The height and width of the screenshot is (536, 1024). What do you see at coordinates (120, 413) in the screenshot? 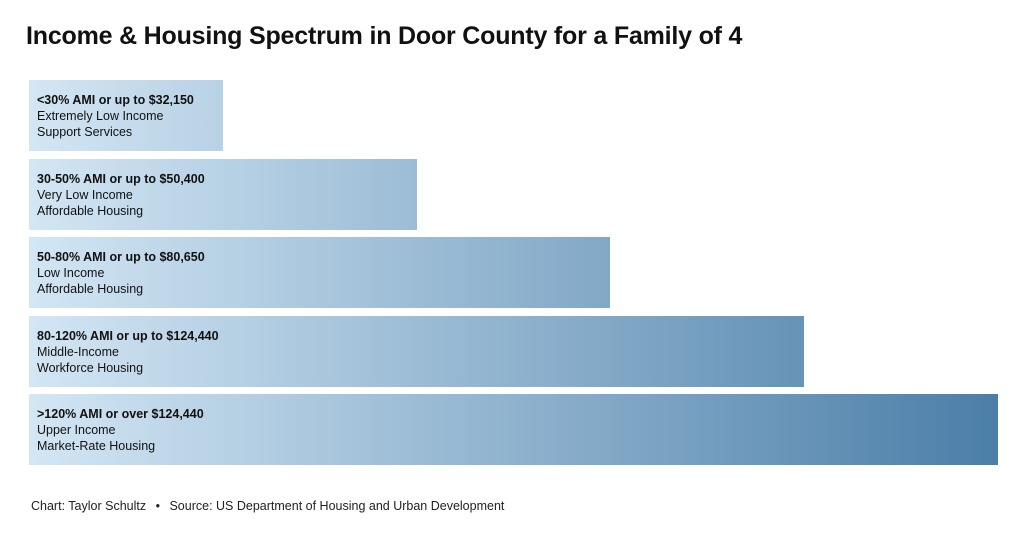
I see `bar-range-label: >120% AMI or over $124,440` at bounding box center [120, 413].